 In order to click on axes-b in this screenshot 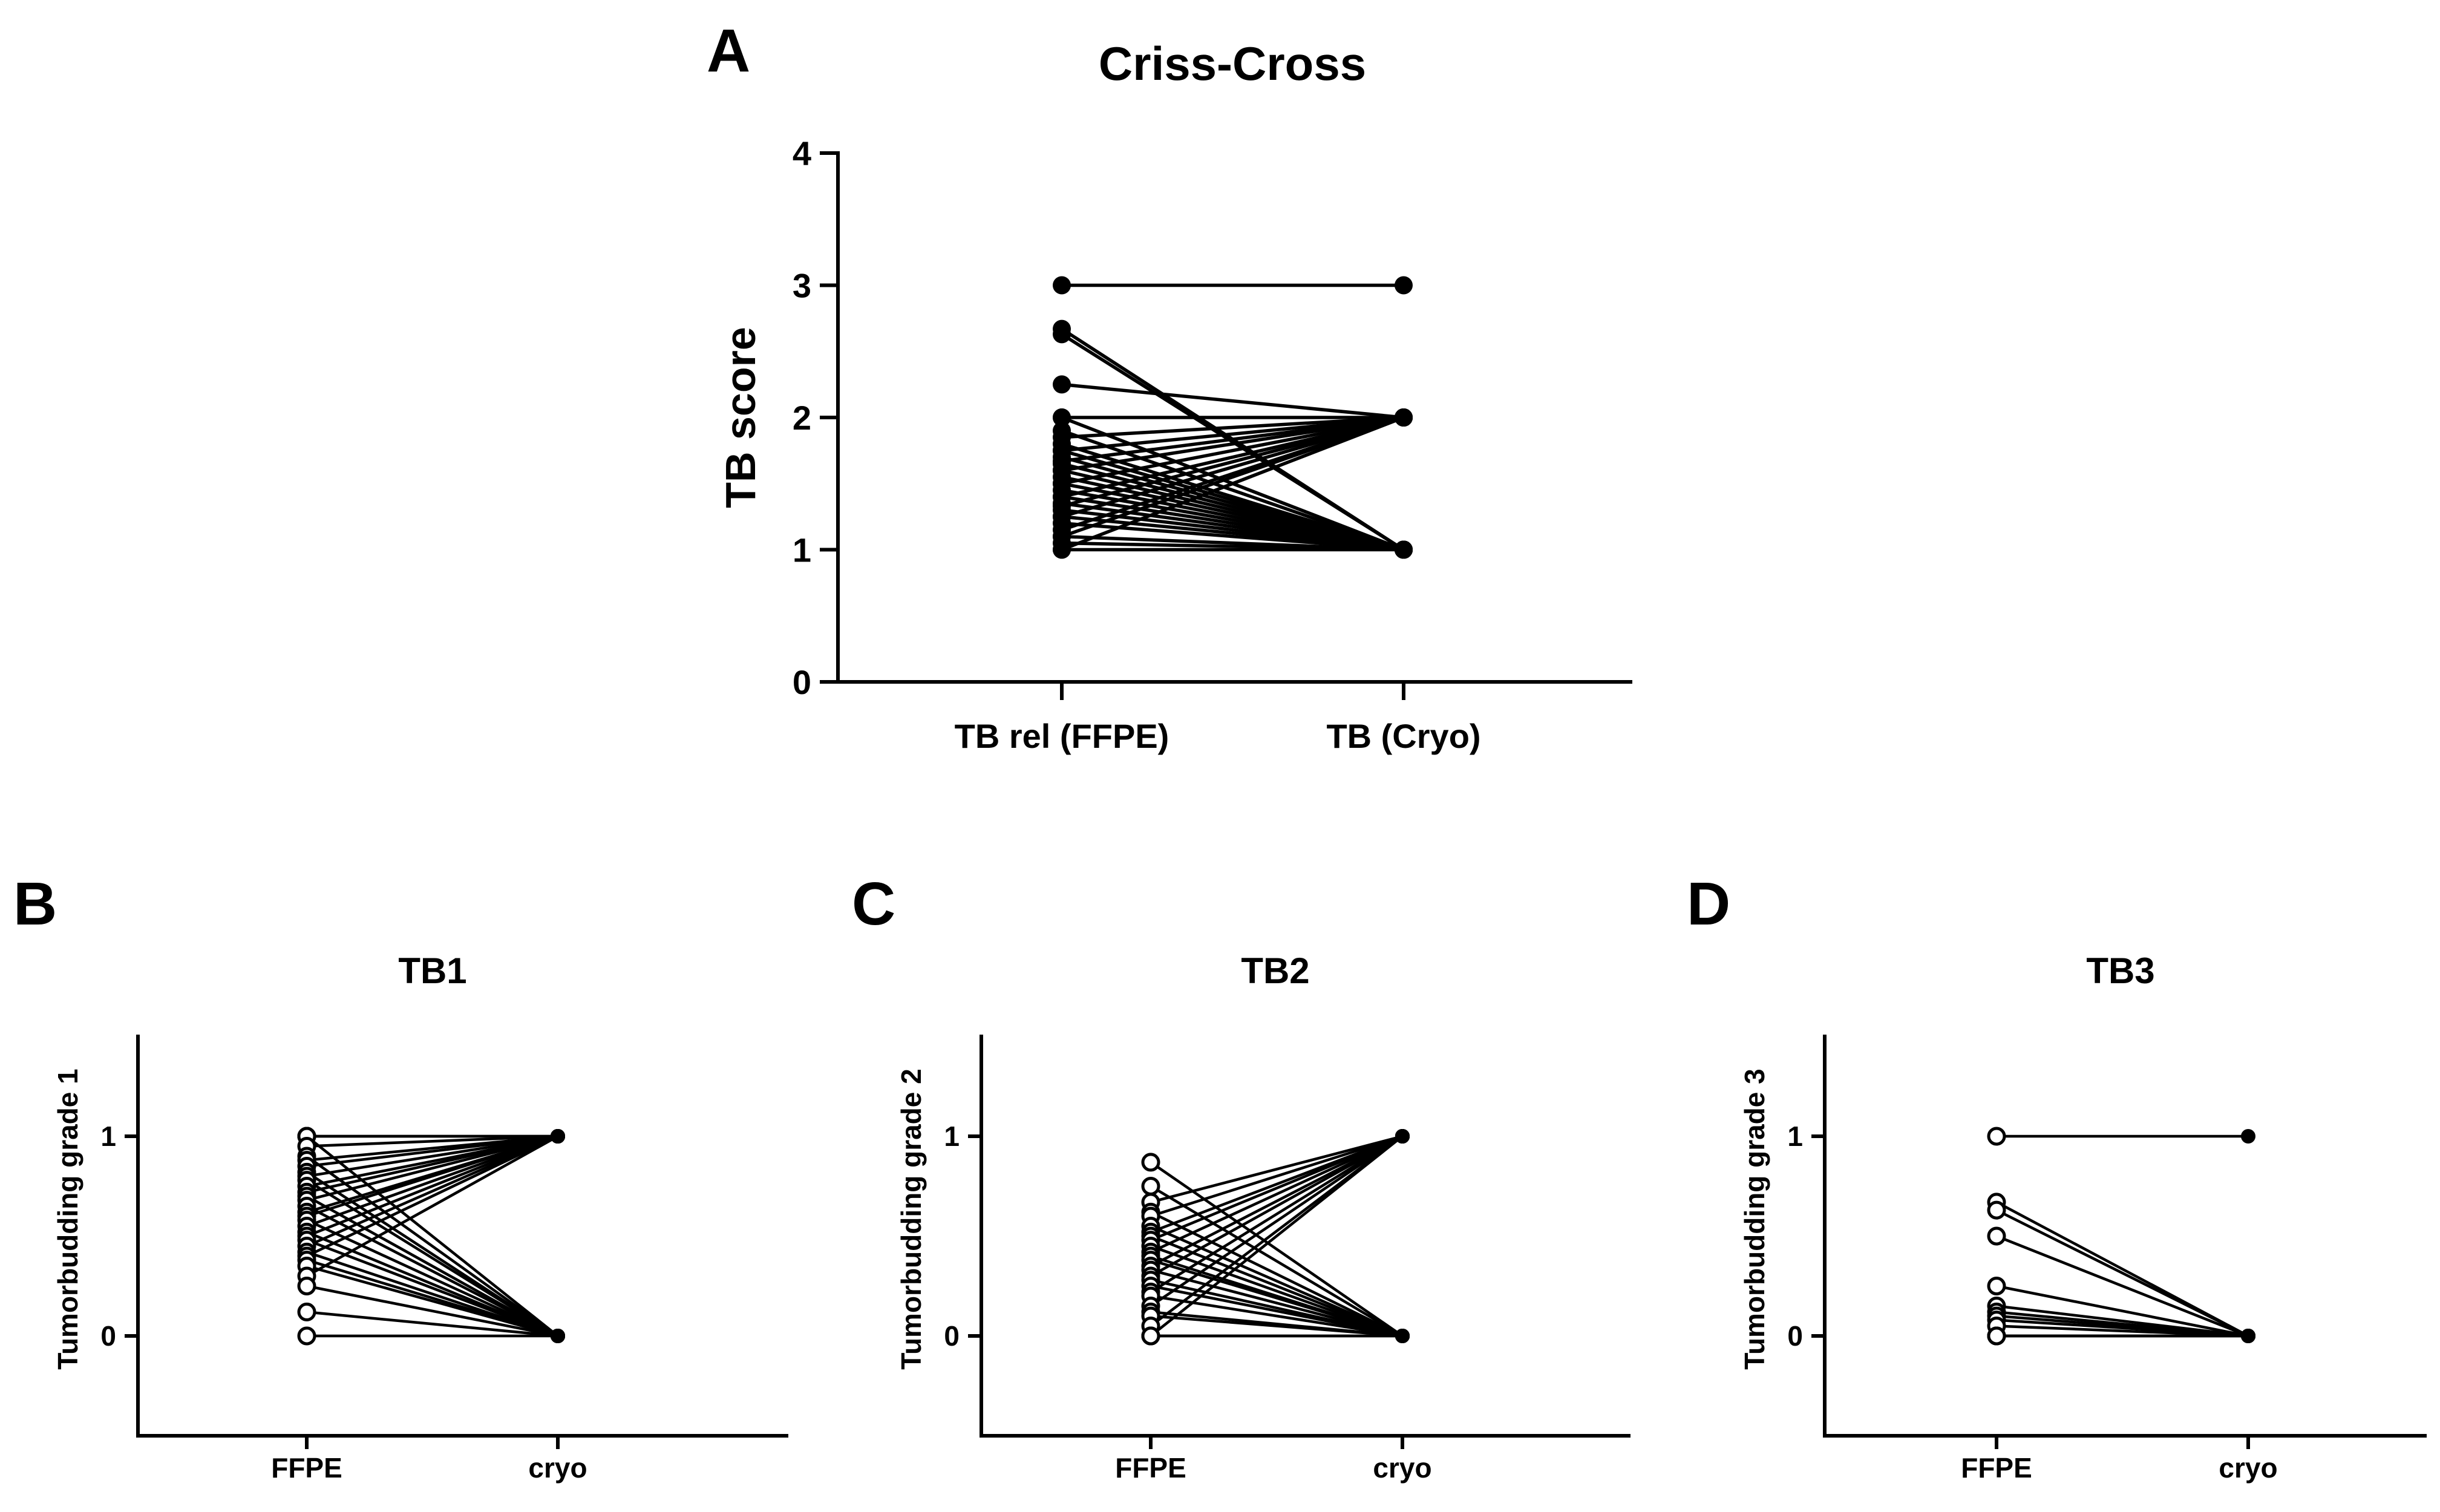, I will do `click(462, 1236)`.